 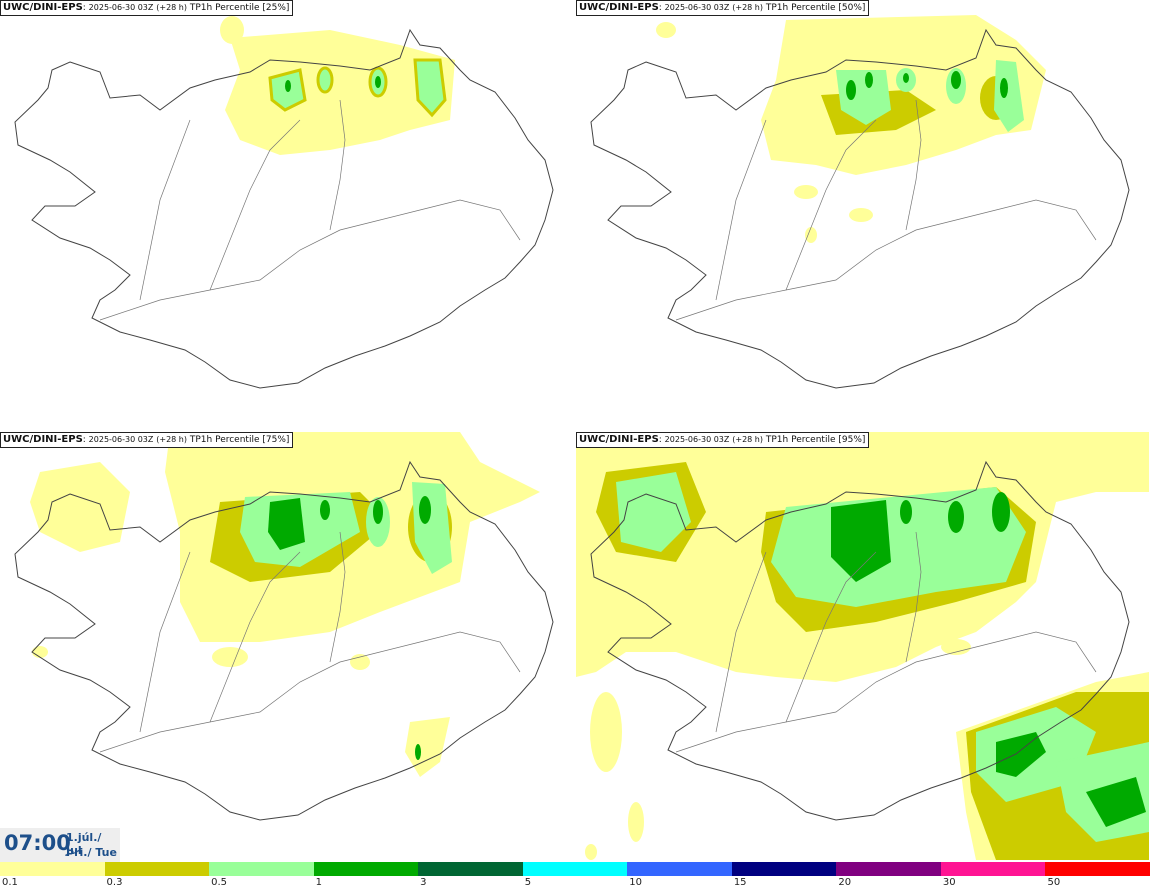 I want to click on scale-tick-label: 15, so click(x=740, y=882).